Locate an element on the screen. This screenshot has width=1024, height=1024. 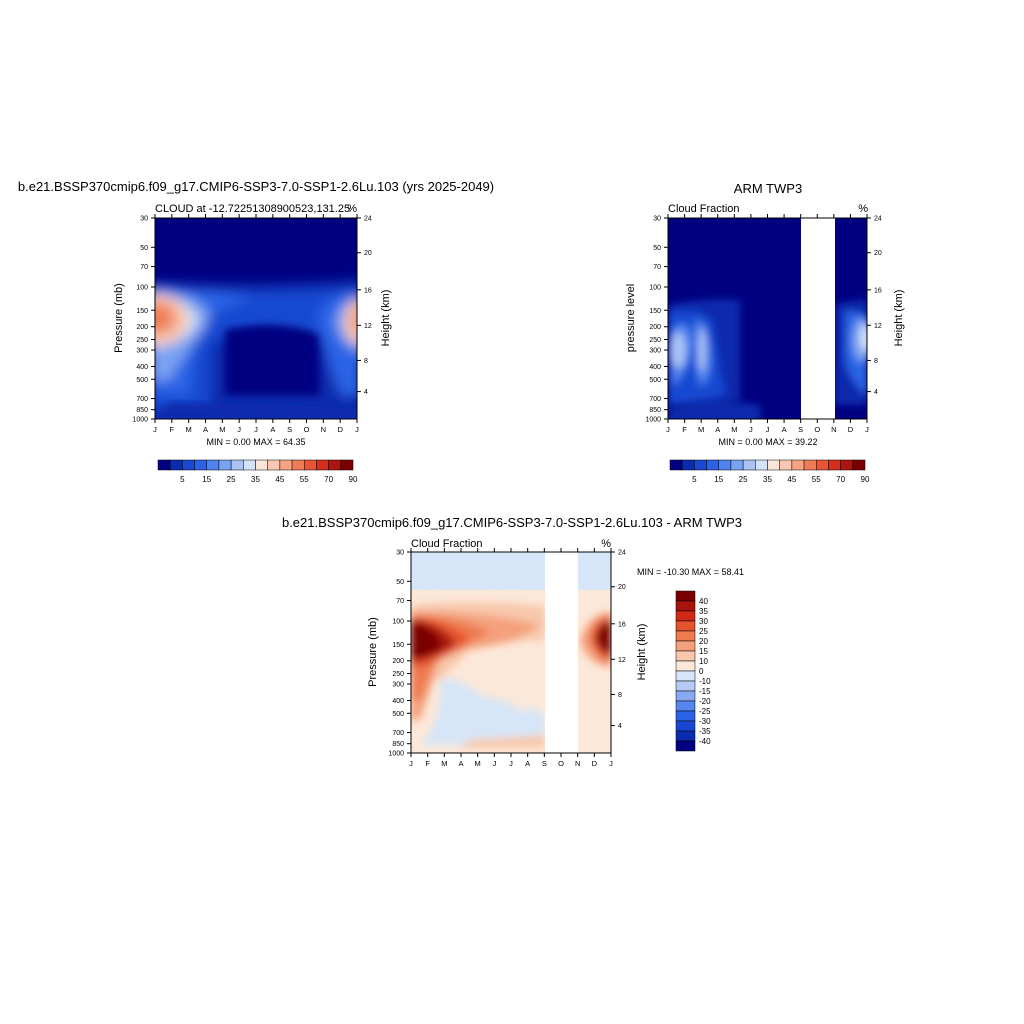
colorbar-label: 70 is located at coordinates (328, 479).